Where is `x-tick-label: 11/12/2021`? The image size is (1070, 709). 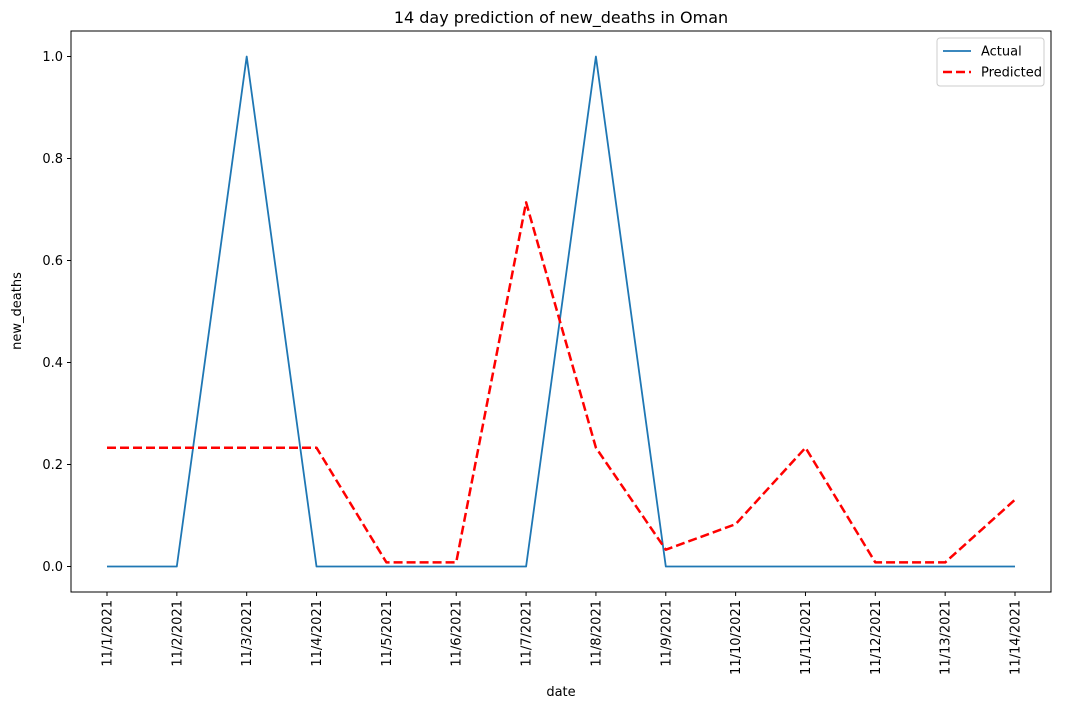 x-tick-label: 11/12/2021 is located at coordinates (876, 637).